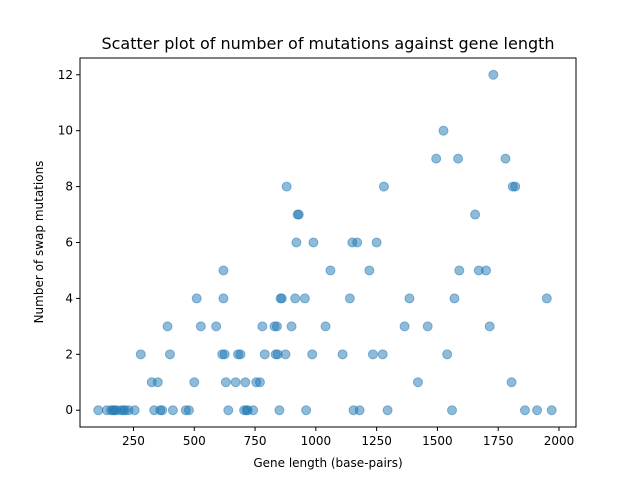 Image resolution: width=640 pixels, height=480 pixels. What do you see at coordinates (255, 441) in the screenshot?
I see `x-tick-label-750: 750` at bounding box center [255, 441].